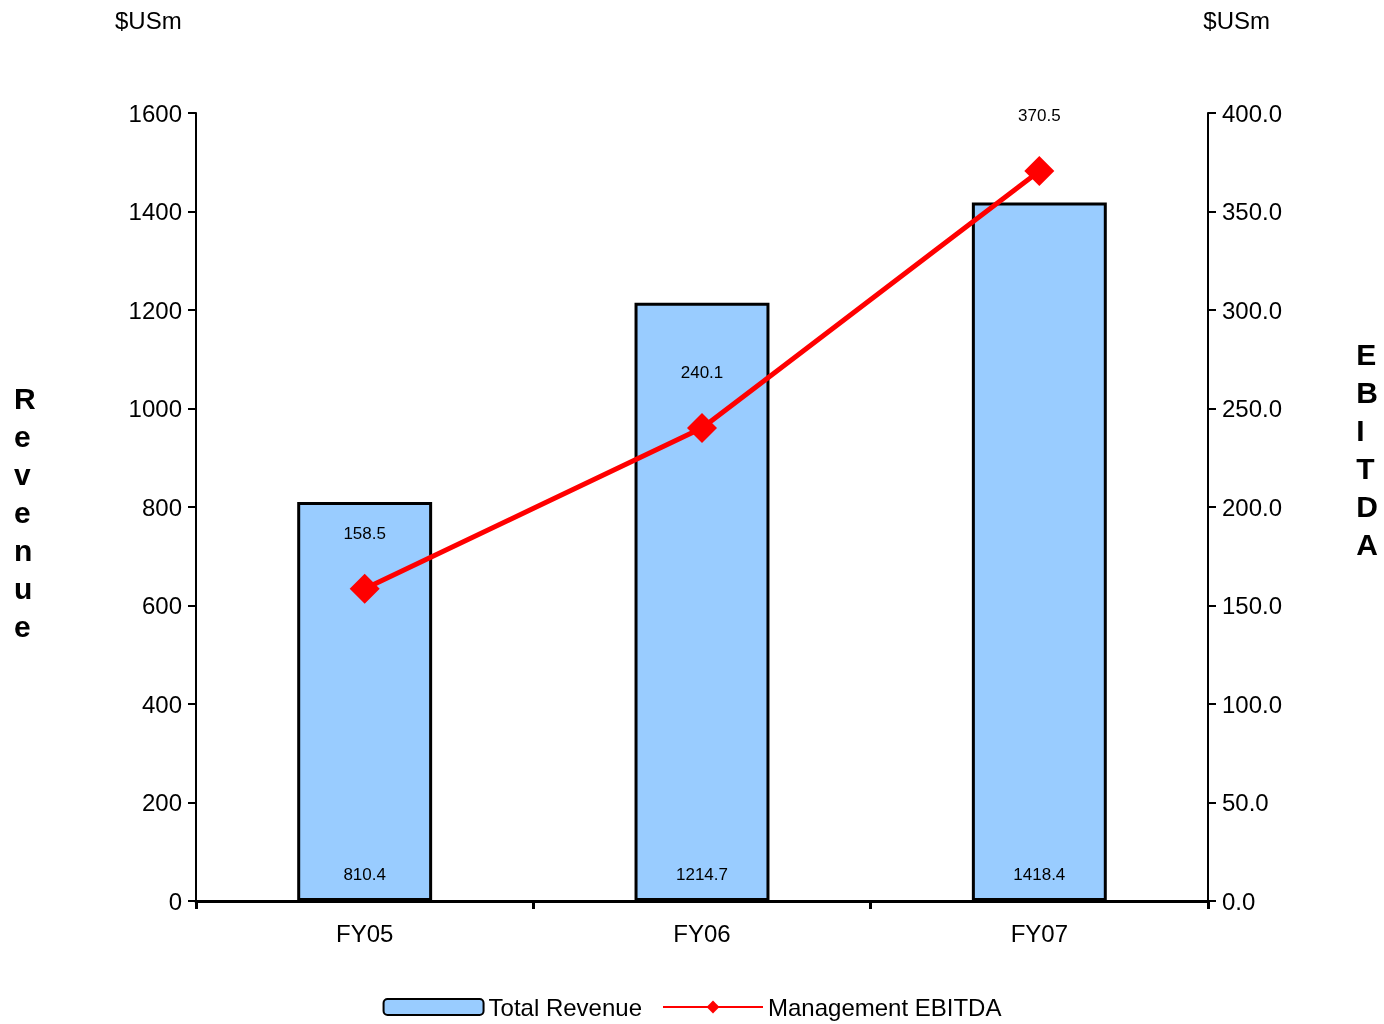  What do you see at coordinates (1252, 113) in the screenshot?
I see `y2-tick-label: 400.0` at bounding box center [1252, 113].